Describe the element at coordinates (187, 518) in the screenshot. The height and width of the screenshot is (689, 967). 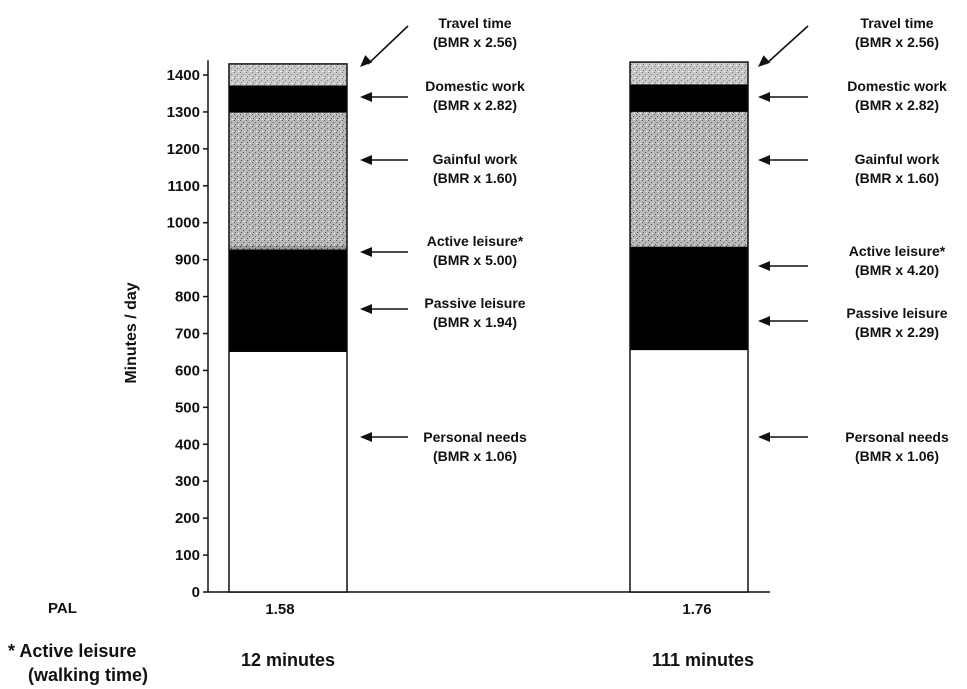
I see `y-tick-label: 200` at that location.